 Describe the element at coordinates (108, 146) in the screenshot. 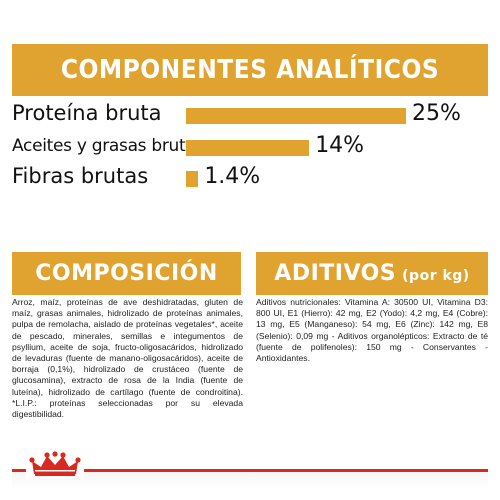

I see `nutrient-label: Aceites y grasas brutos` at that location.